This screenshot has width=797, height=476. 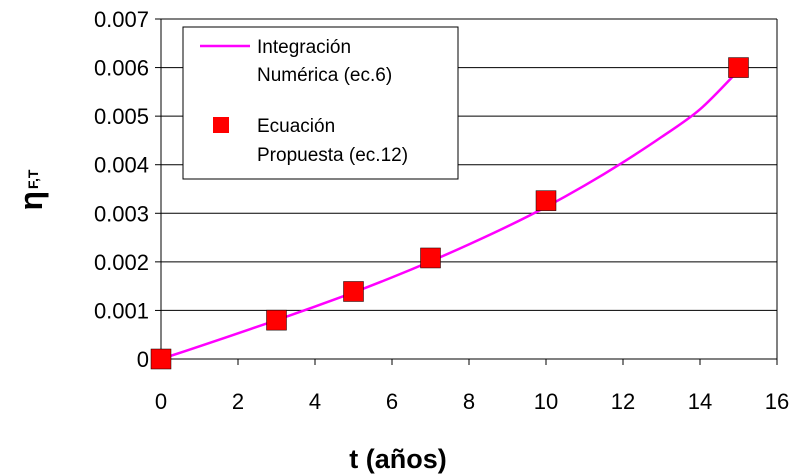 I want to click on y-tick-label: 0, so click(x=143, y=359).